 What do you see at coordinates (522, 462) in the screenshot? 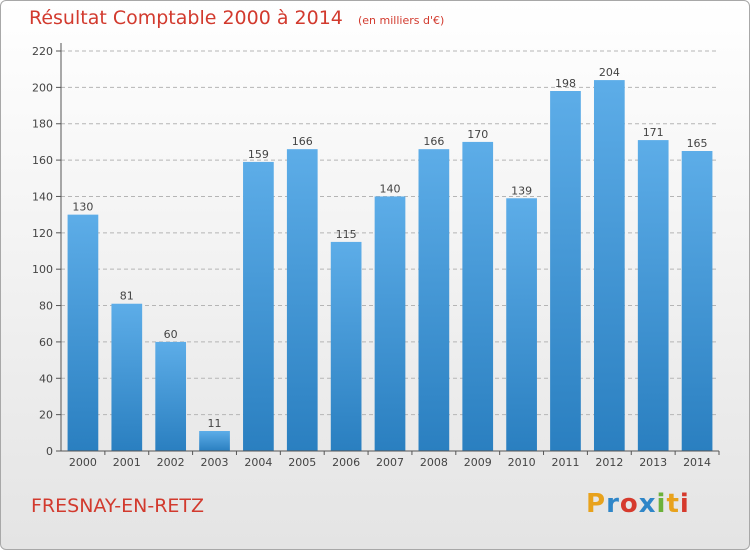
I see `x-tick-label: 2010` at bounding box center [522, 462].